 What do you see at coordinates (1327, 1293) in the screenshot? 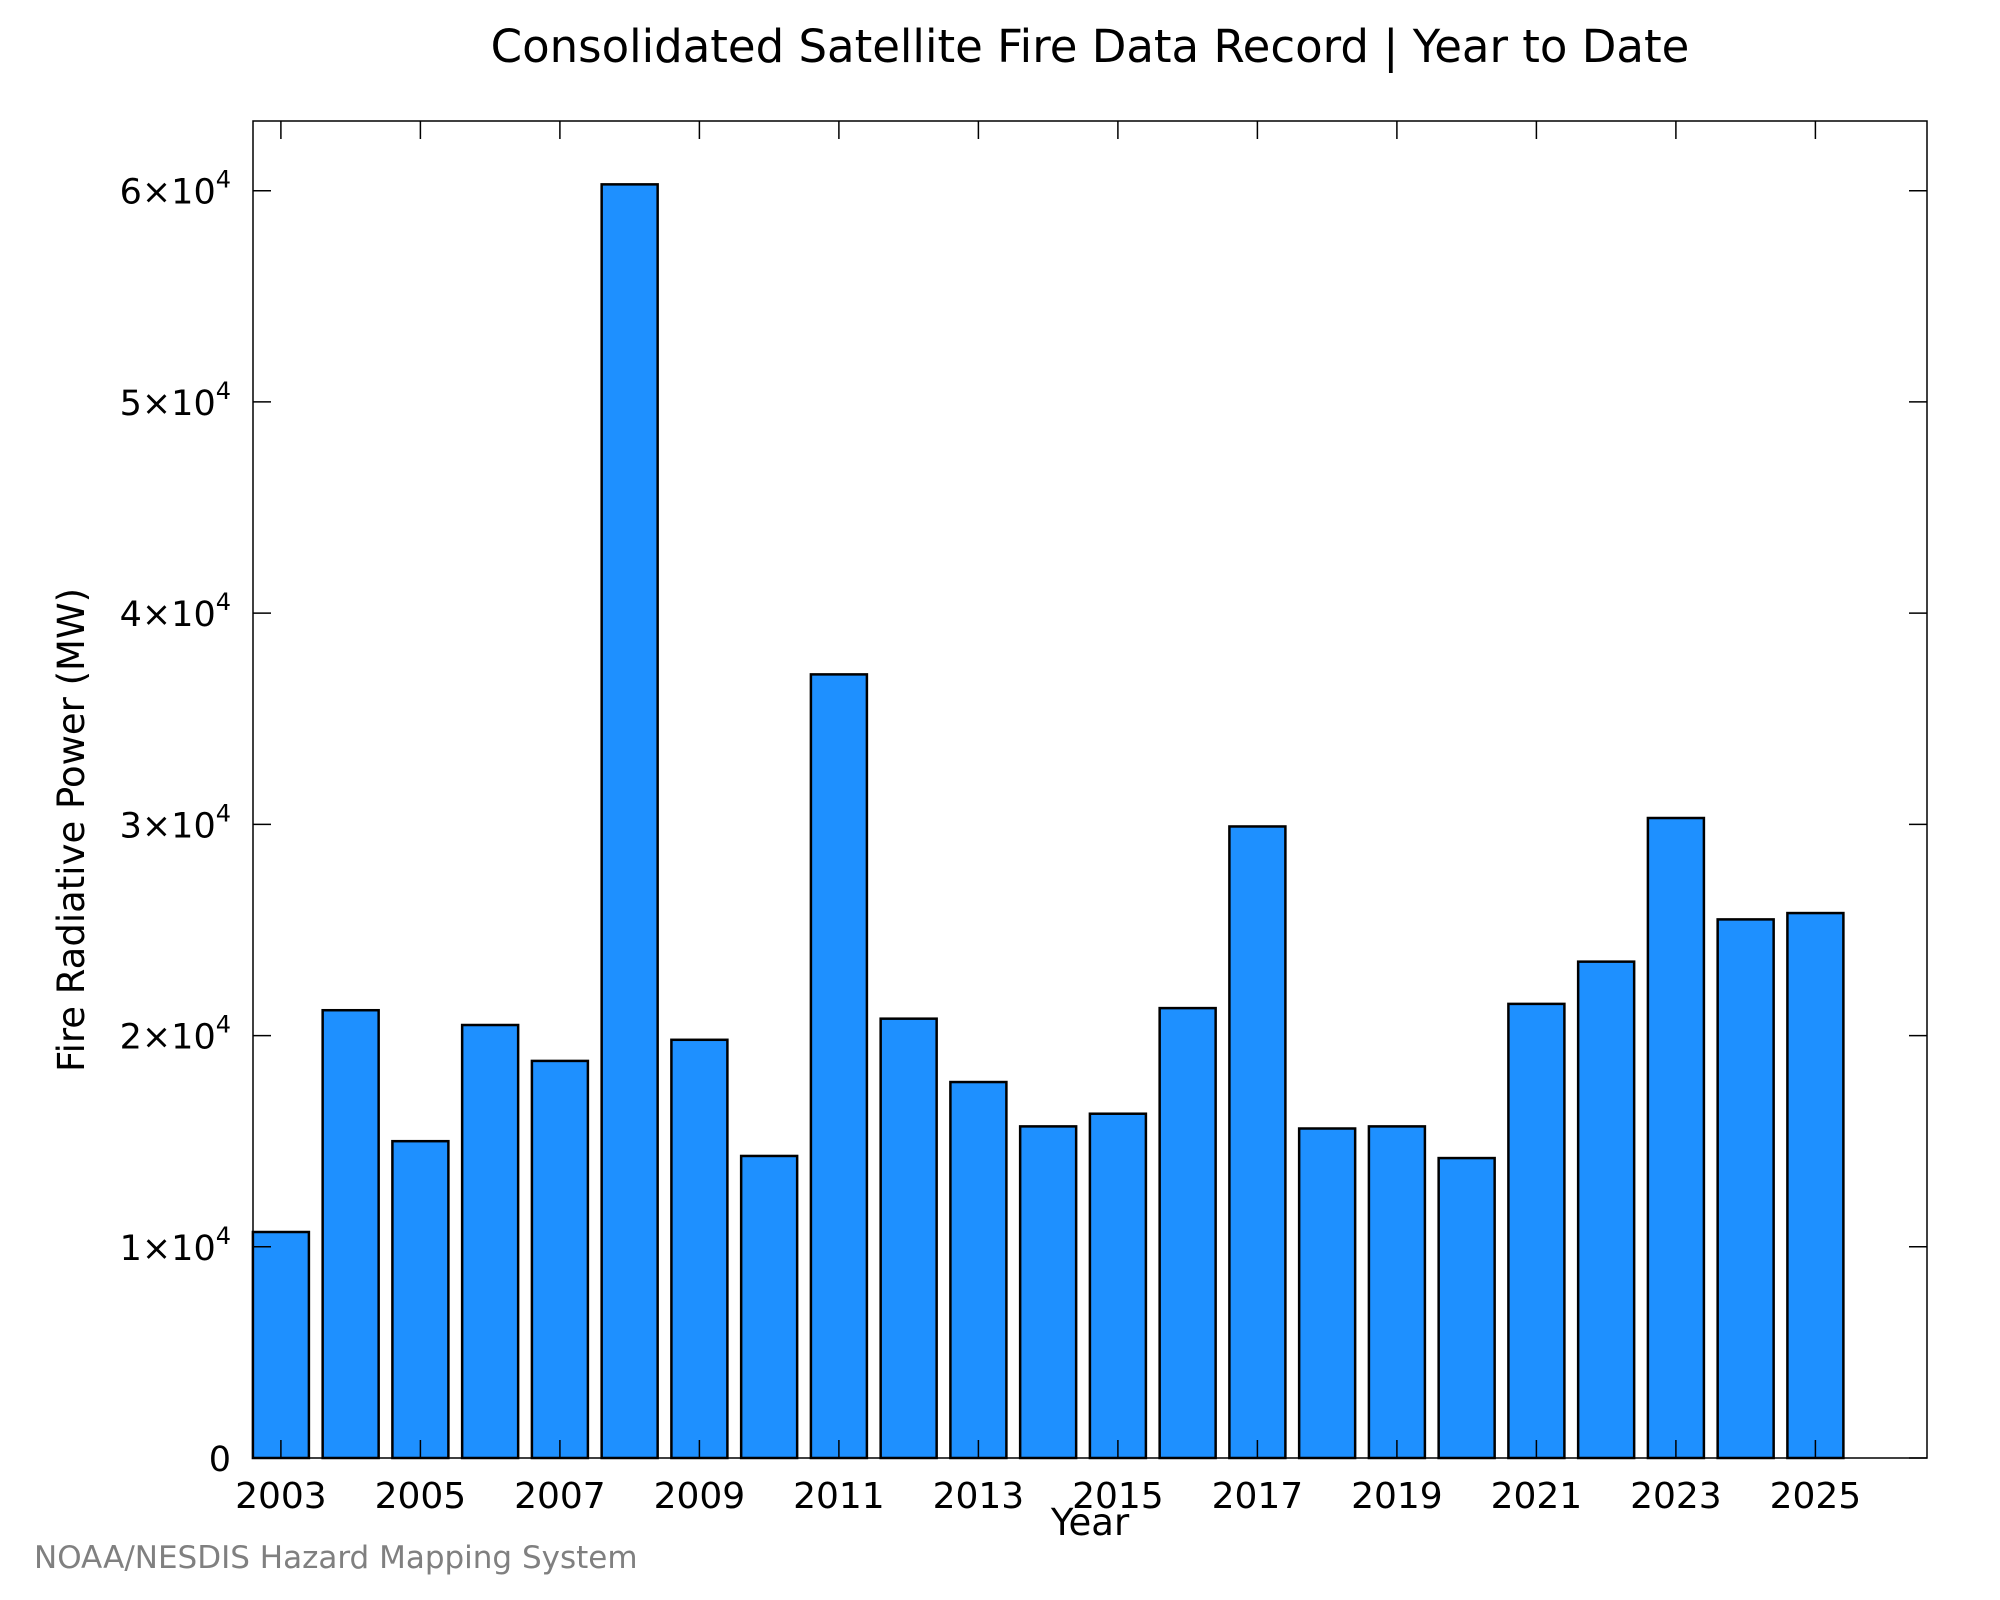
I see `bar-2018` at bounding box center [1327, 1293].